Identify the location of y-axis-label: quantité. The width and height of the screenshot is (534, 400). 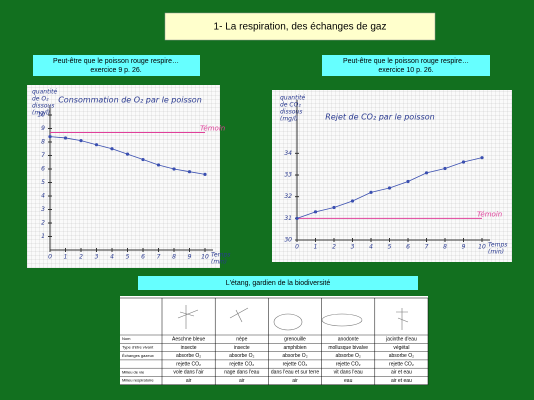
(44, 92).